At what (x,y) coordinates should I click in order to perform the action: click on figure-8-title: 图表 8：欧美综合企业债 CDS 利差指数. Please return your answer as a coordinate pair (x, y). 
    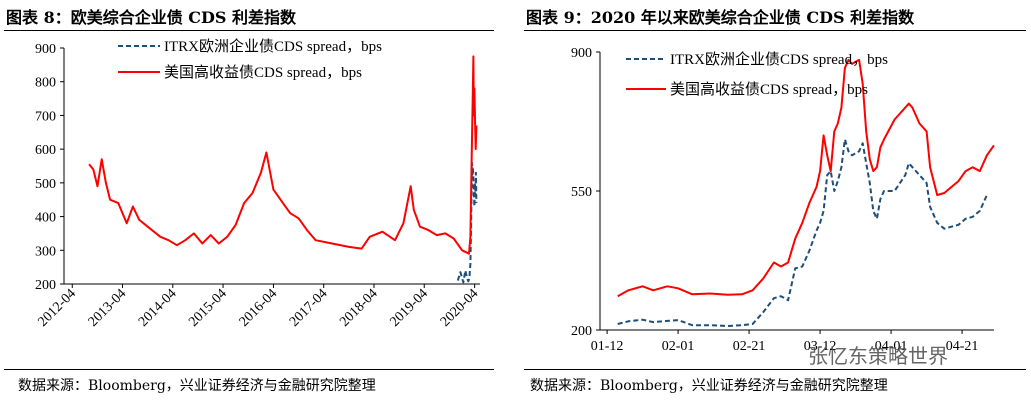
    Looking at the image, I should click on (151, 17).